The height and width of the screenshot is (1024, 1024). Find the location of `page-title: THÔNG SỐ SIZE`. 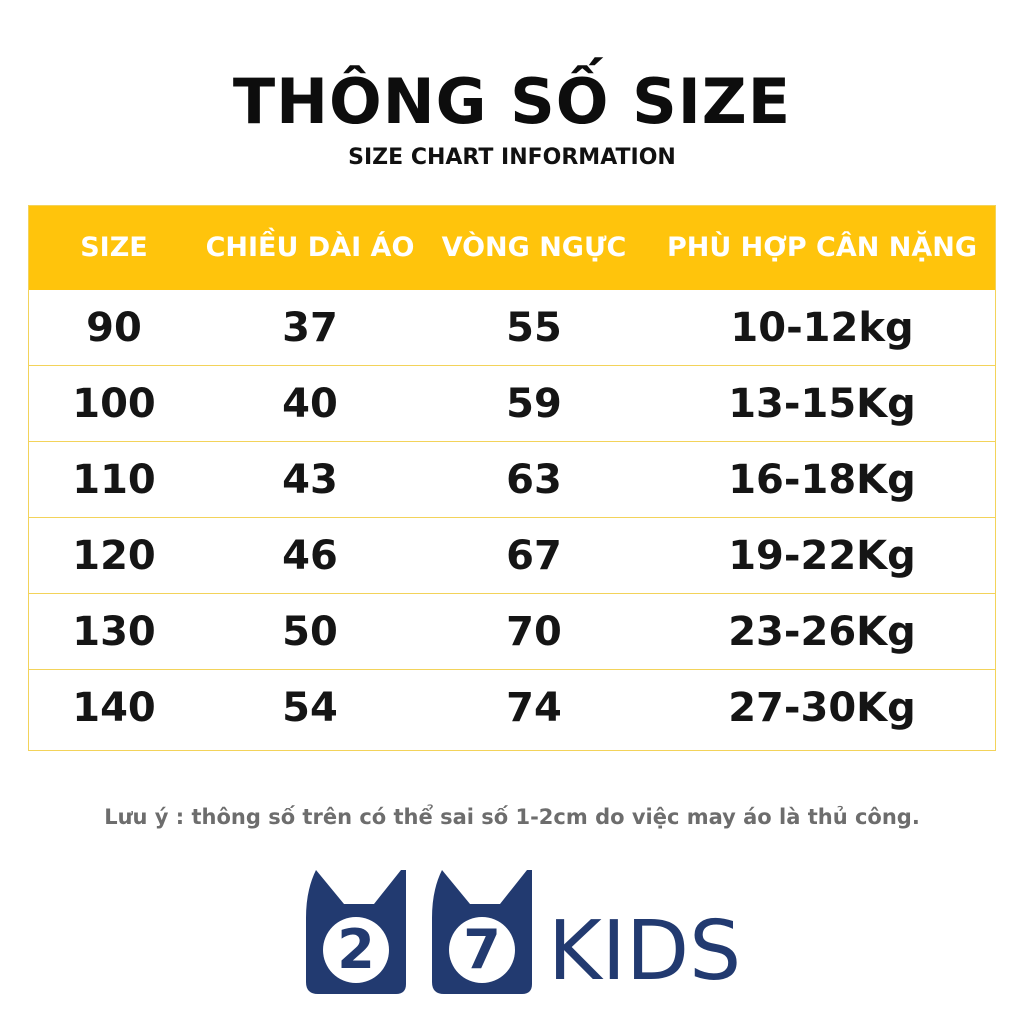

page-title: THÔNG SỐ SIZE is located at coordinates (512, 101).